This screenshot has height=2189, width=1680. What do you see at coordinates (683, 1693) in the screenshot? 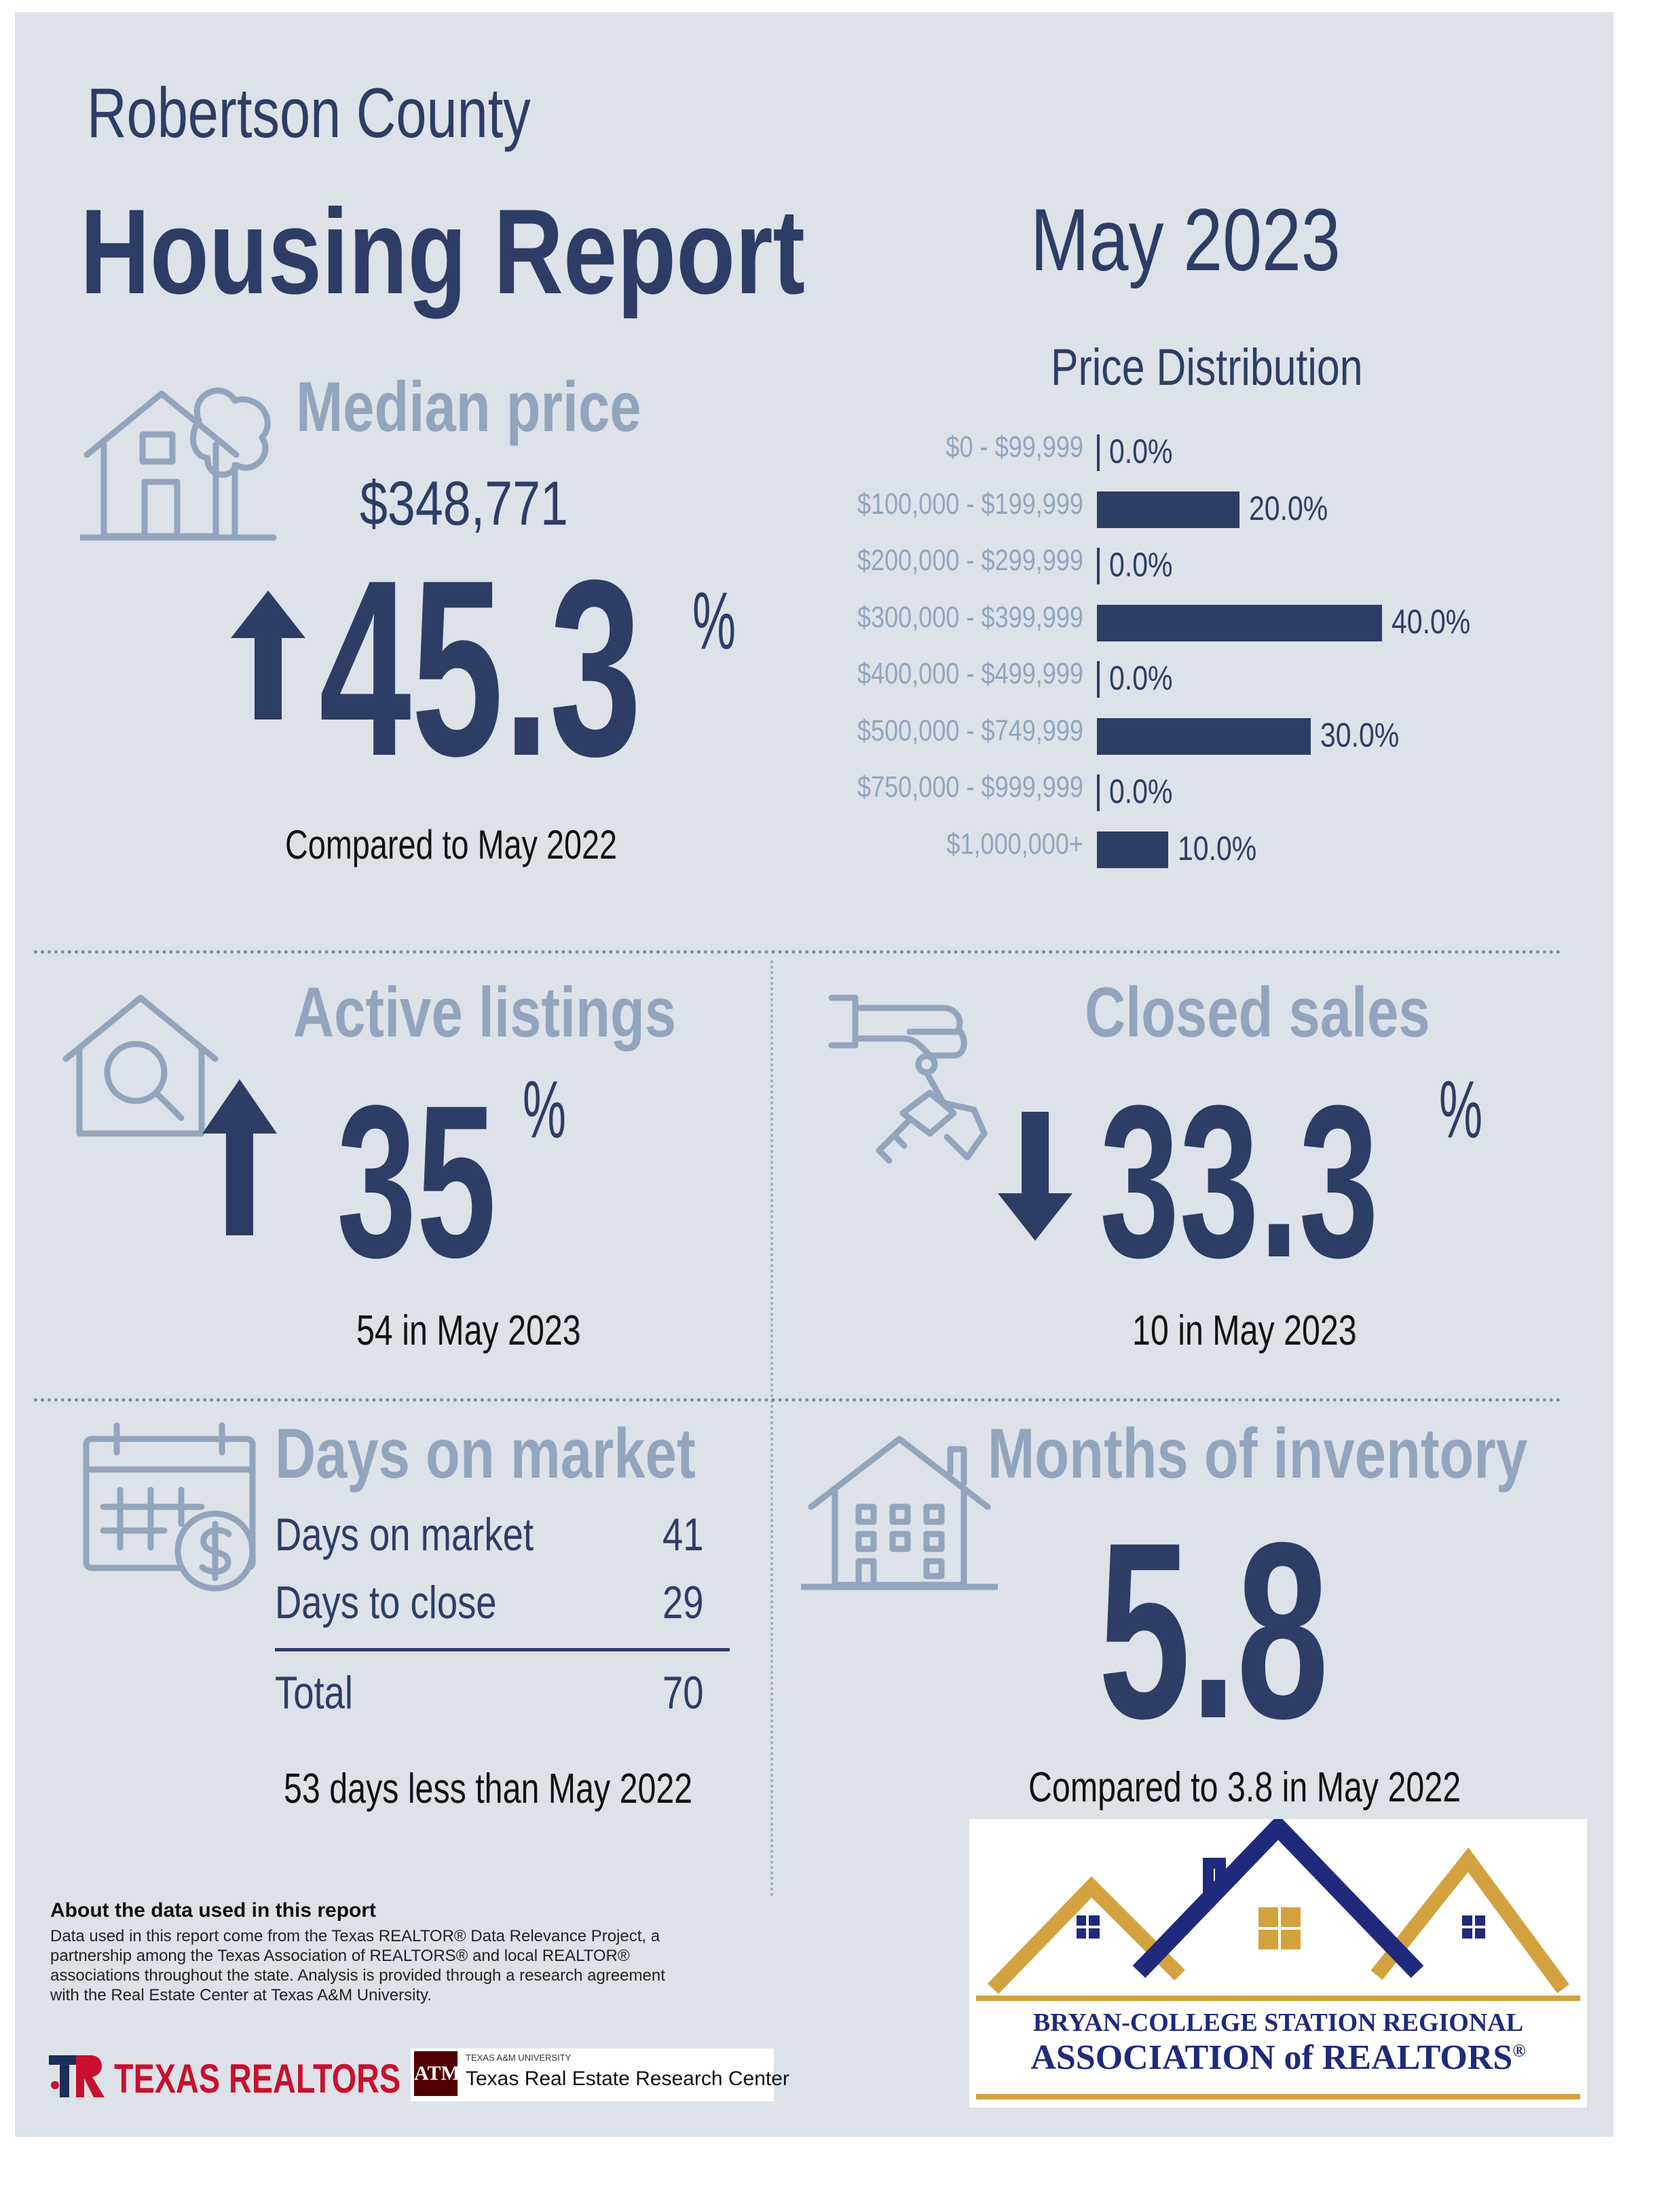
I see `total-row-value: 70` at bounding box center [683, 1693].